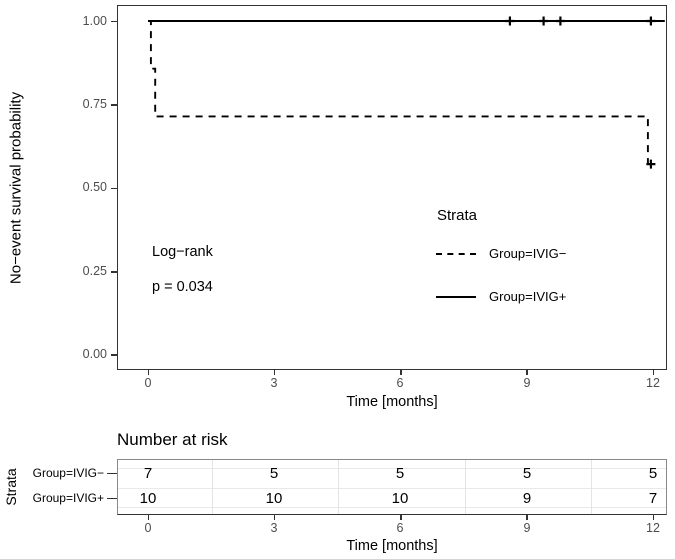  I want to click on y-tick-label: 0.75, so click(94, 104).